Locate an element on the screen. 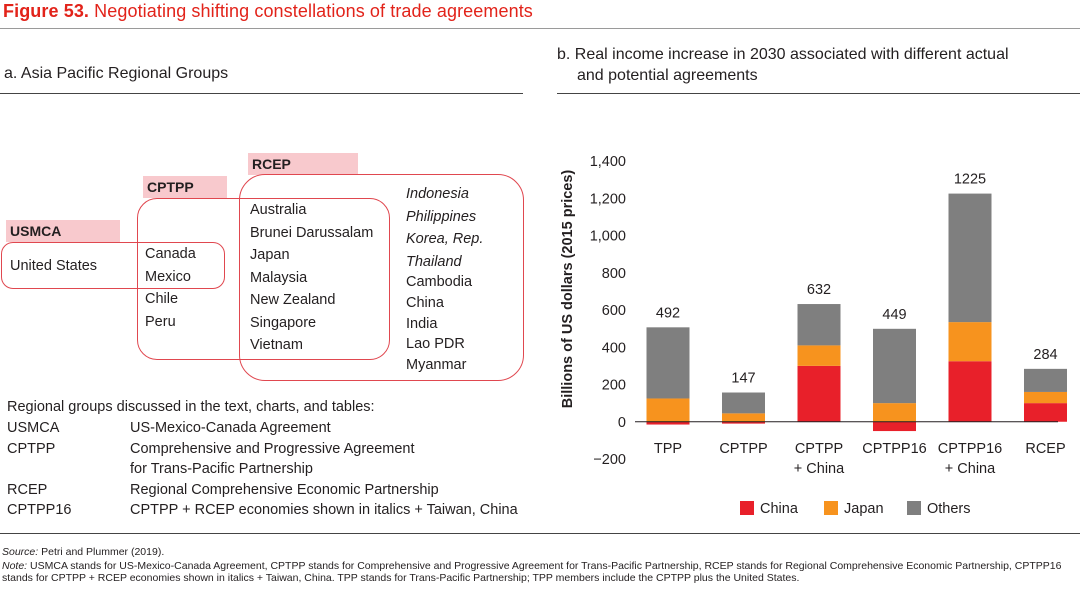 The width and height of the screenshot is (1080, 592). note-label: Note: is located at coordinates (15, 566).